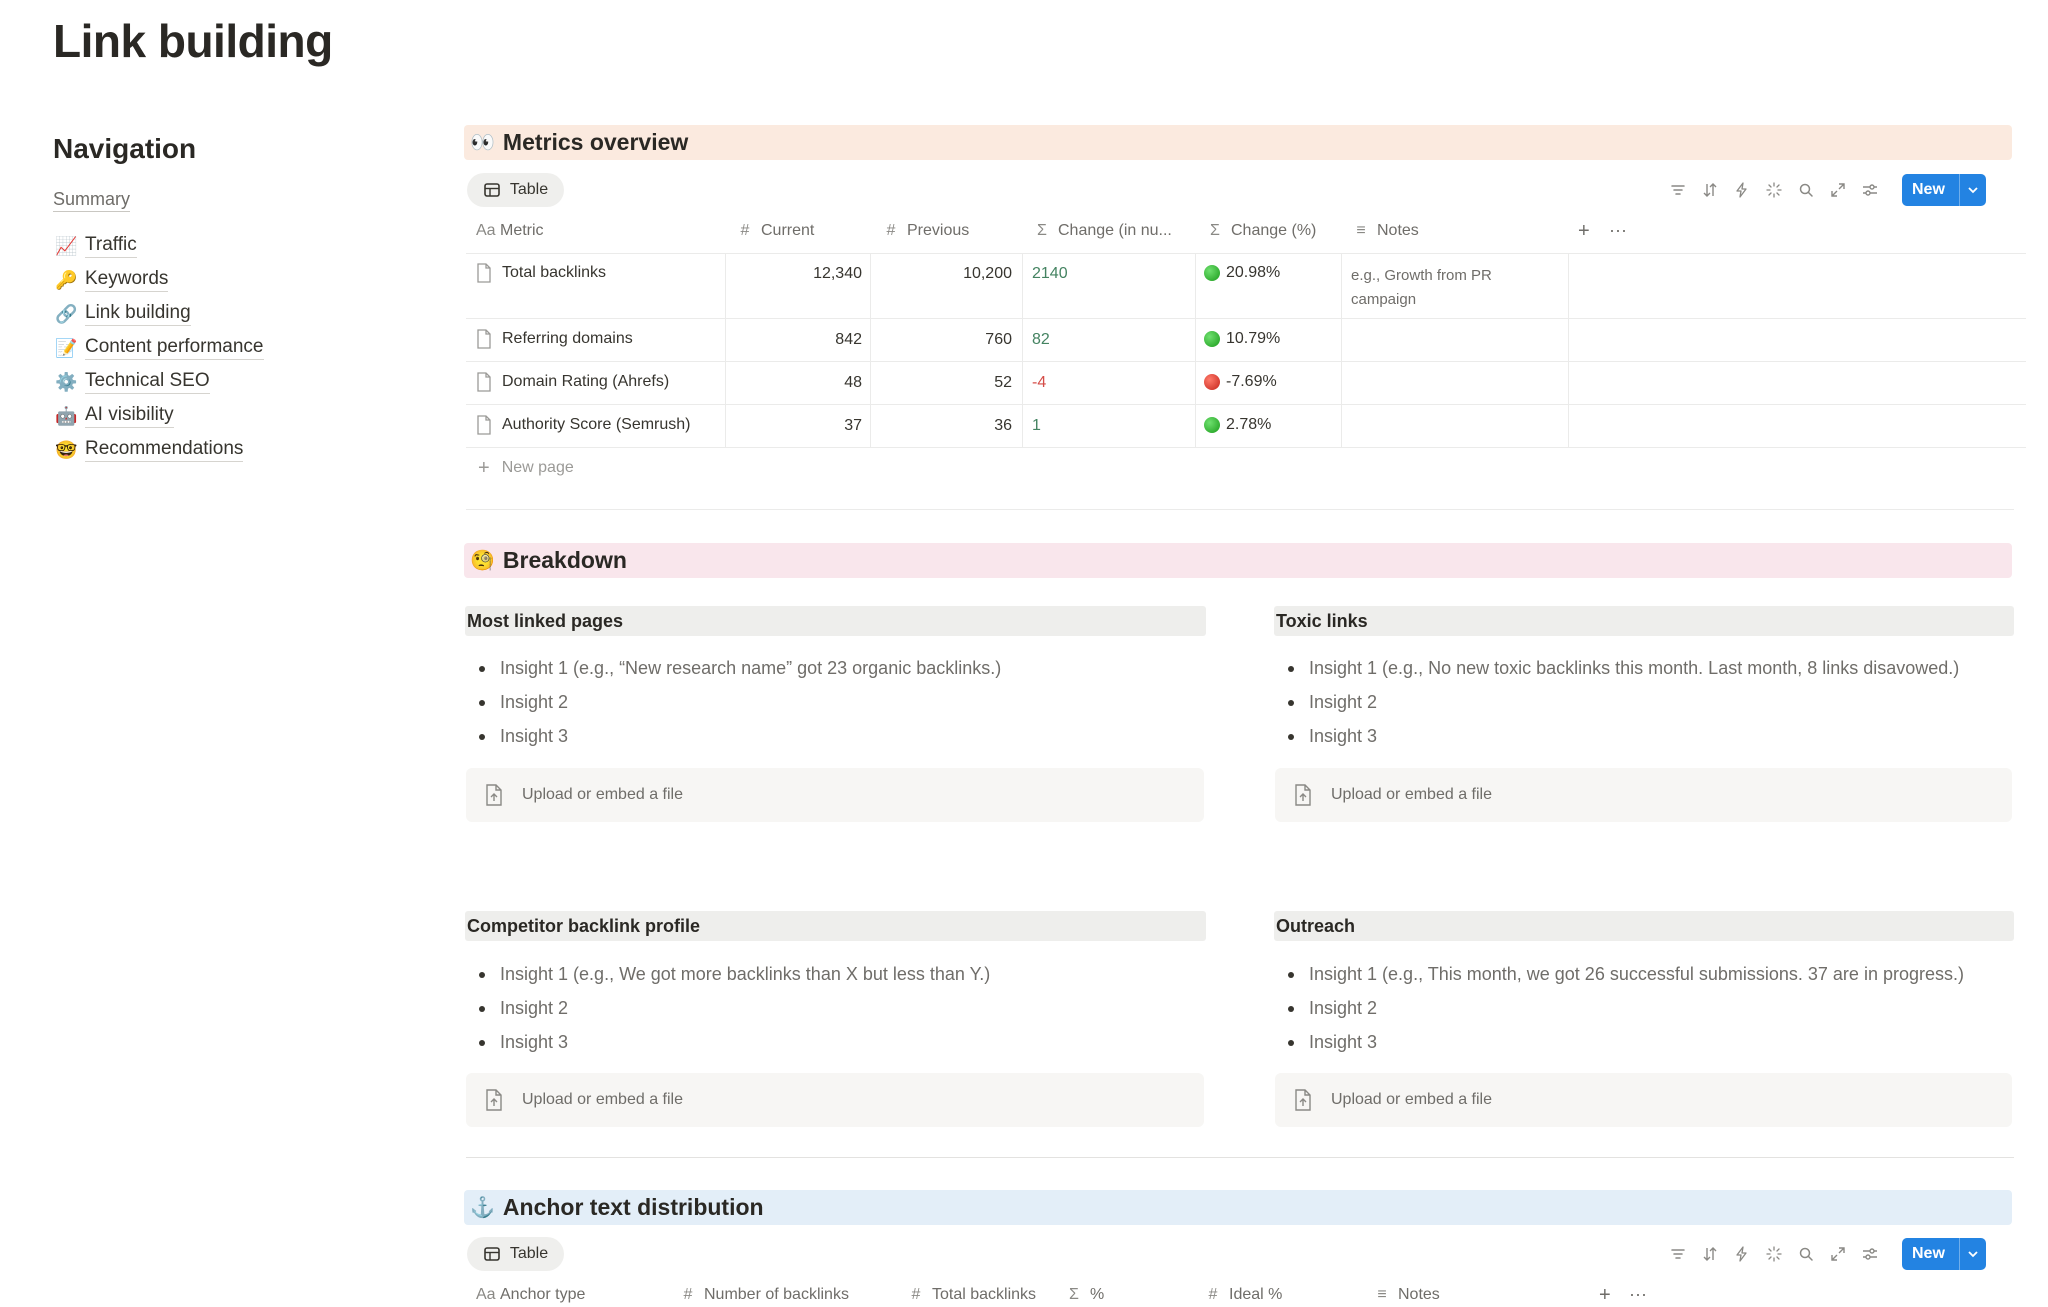  What do you see at coordinates (776, 231) in the screenshot?
I see `column-header-current: # Current` at bounding box center [776, 231].